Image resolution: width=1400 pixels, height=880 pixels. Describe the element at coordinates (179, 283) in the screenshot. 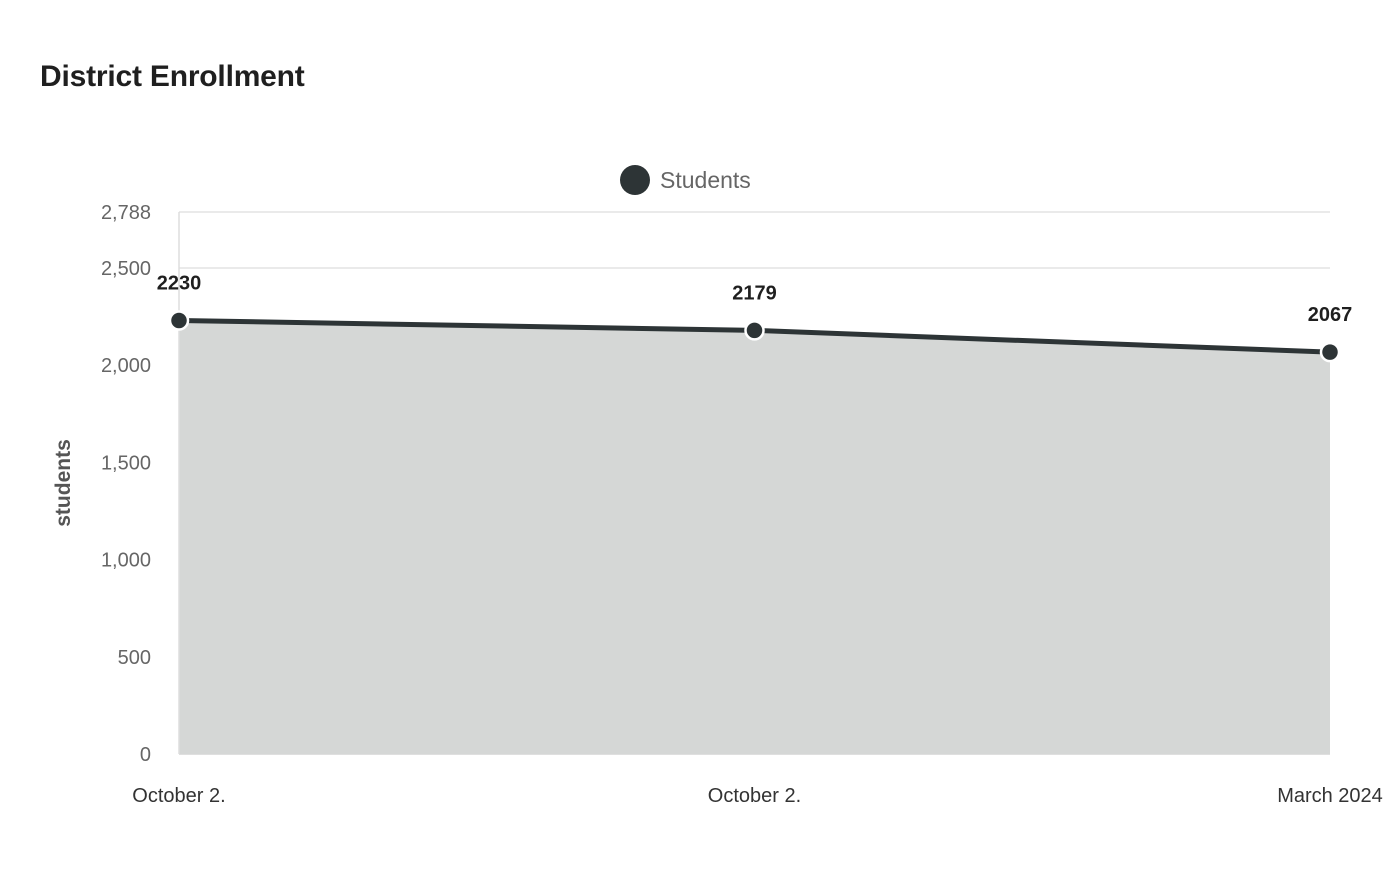

I see `data-label: 2230` at that location.